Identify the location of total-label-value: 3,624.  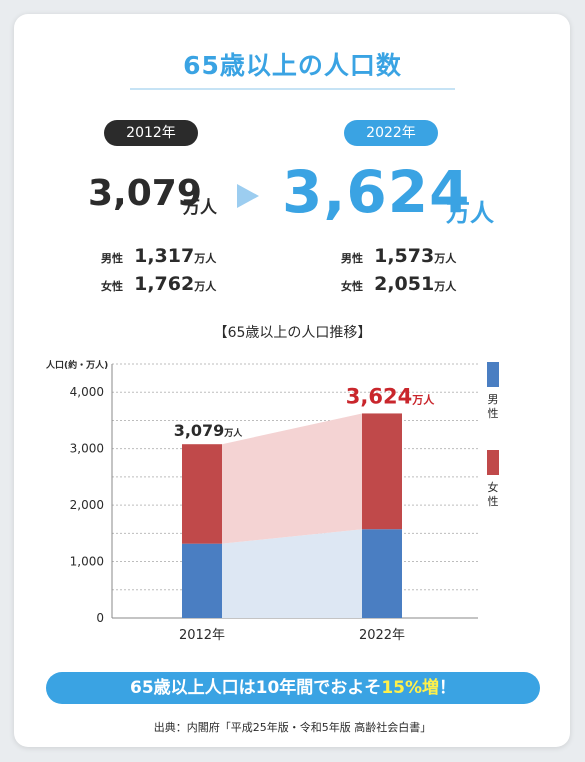
(379, 396).